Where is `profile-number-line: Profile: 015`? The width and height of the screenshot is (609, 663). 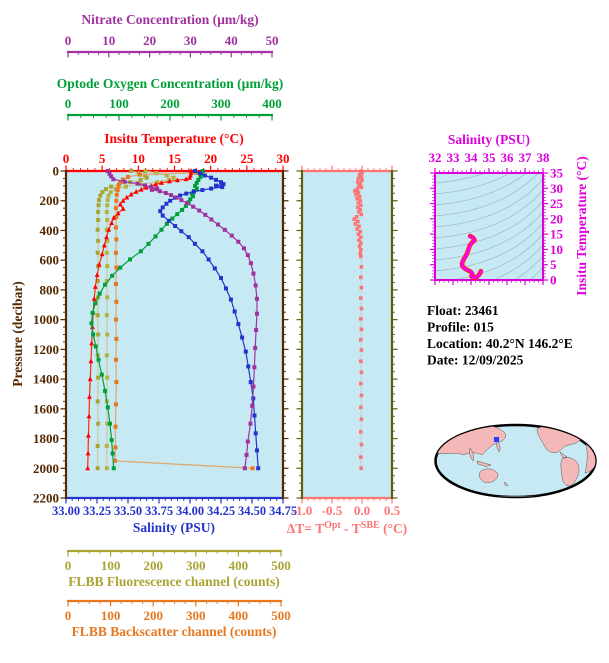
profile-number-line: Profile: 015 is located at coordinates (460, 327).